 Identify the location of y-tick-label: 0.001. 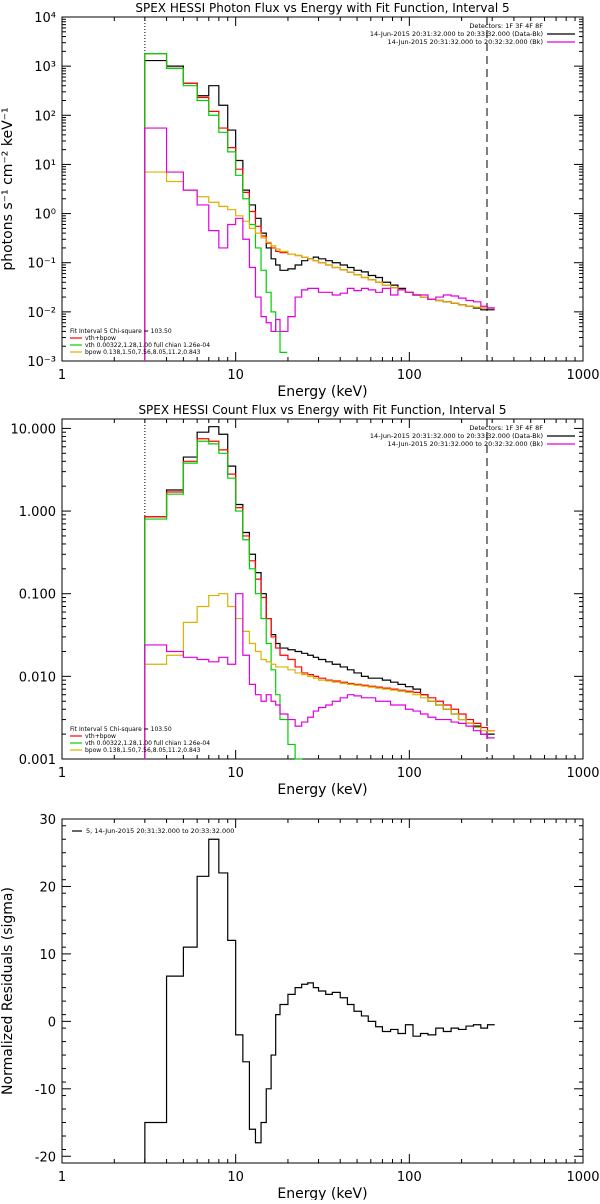
(37, 760).